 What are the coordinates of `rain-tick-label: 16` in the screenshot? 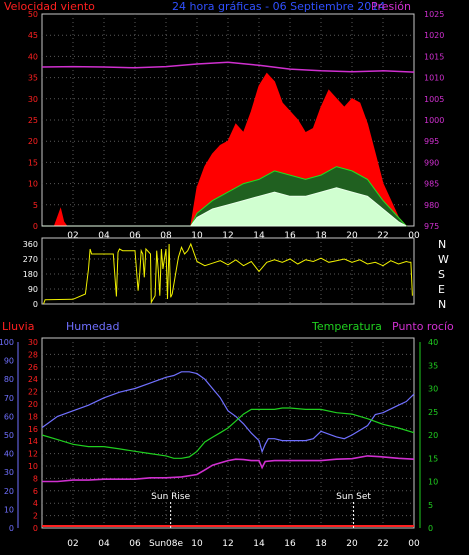 It's located at (33, 429).